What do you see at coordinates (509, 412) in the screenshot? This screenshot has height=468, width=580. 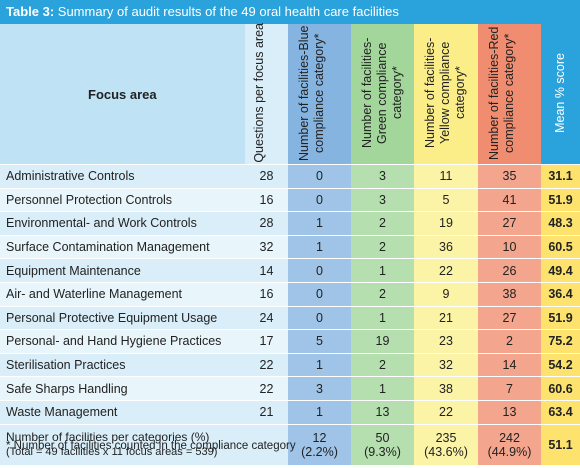 I see `cell-red: 13` at bounding box center [509, 412].